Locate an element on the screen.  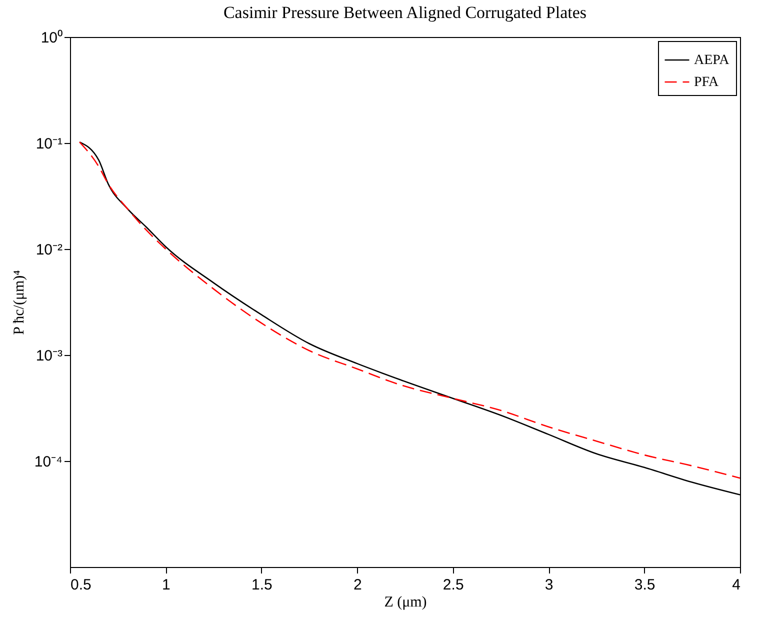
x-tick-label: 0.5 is located at coordinates (81, 585).